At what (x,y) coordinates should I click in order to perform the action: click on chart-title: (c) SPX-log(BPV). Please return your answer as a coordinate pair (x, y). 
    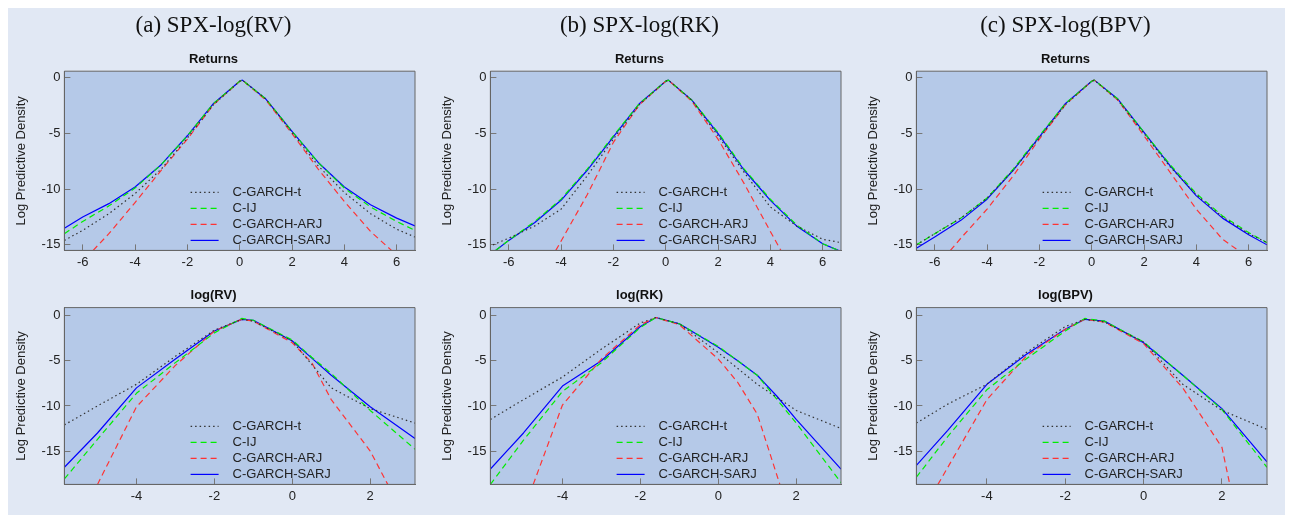
    Looking at the image, I should click on (1065, 24).